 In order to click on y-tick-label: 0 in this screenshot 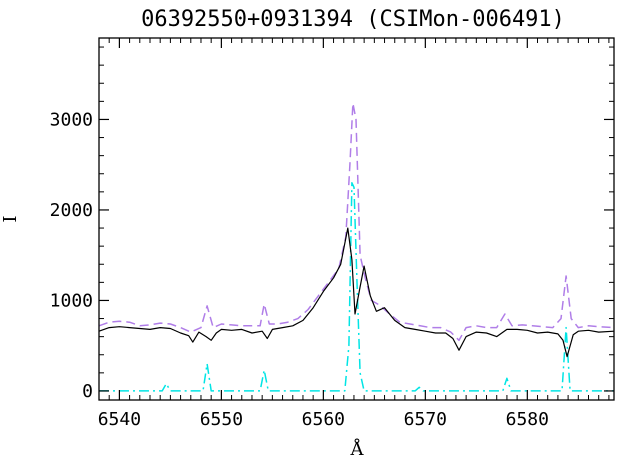, I will do `click(87, 391)`.